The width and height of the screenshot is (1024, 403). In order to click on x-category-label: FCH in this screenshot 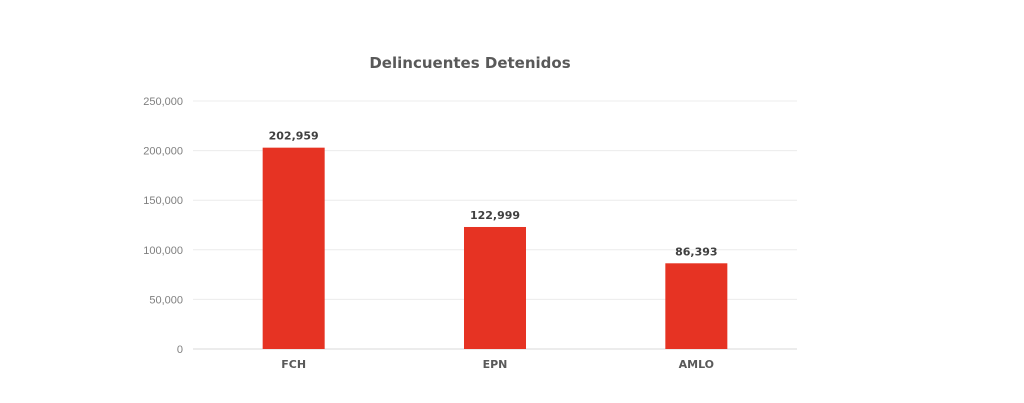, I will do `click(293, 364)`.